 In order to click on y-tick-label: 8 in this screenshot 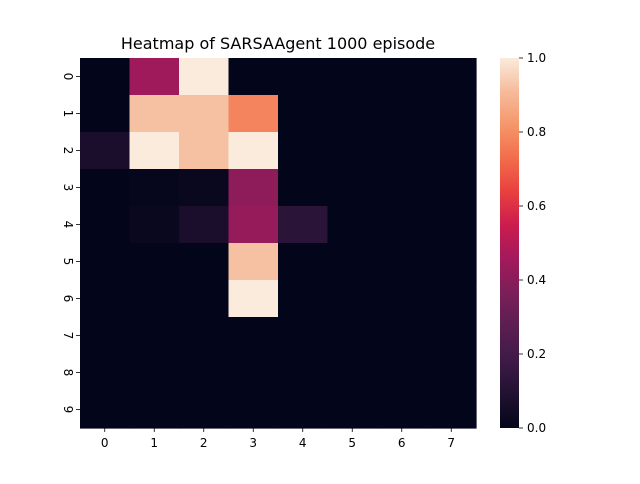, I will do `click(68, 373)`.